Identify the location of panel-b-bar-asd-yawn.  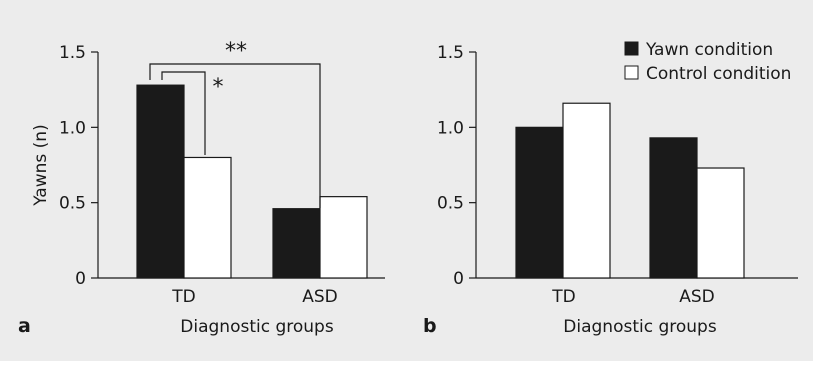
(673, 208).